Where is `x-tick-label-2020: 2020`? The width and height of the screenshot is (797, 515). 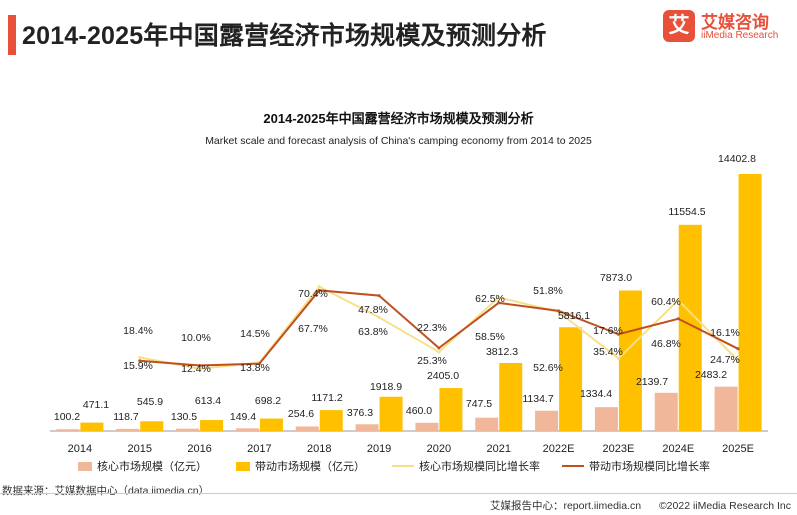
x-tick-label-2020: 2020 is located at coordinates (439, 449).